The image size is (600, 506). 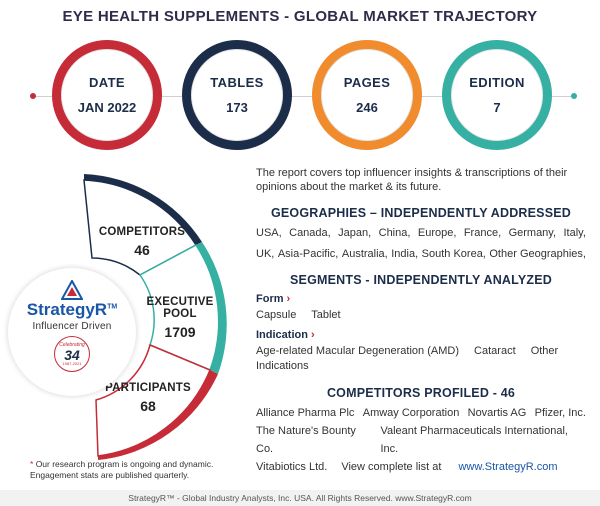 What do you see at coordinates (237, 95) in the screenshot?
I see `stat-tables: TABLES 173` at bounding box center [237, 95].